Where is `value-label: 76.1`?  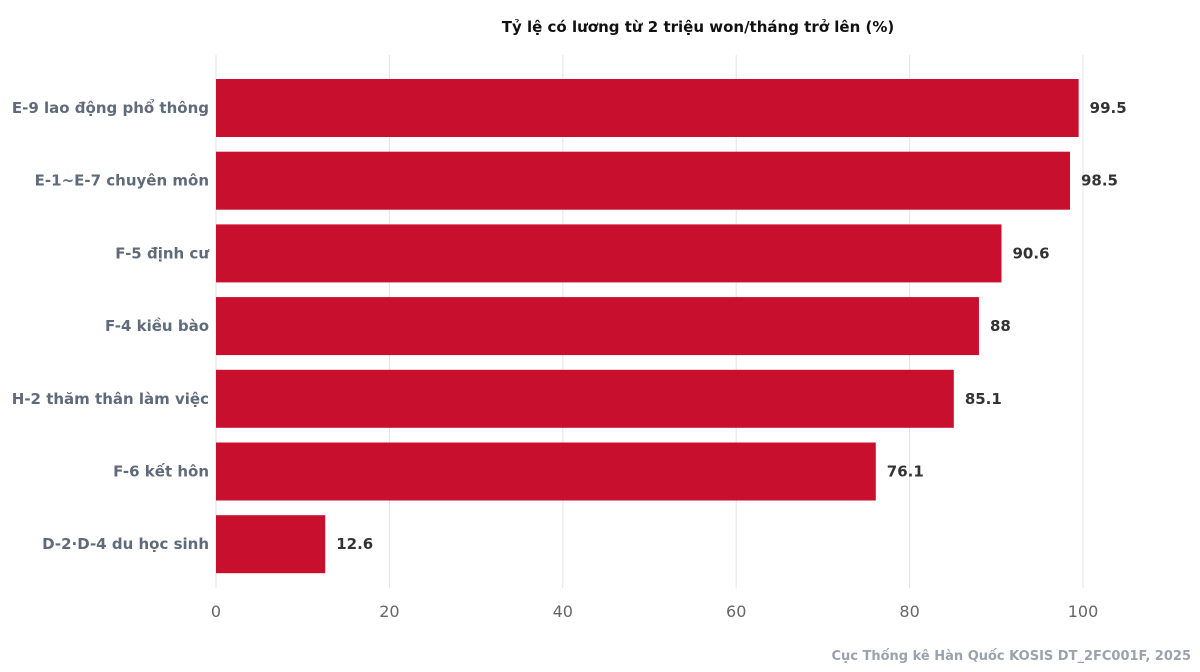
value-label: 76.1 is located at coordinates (905, 472).